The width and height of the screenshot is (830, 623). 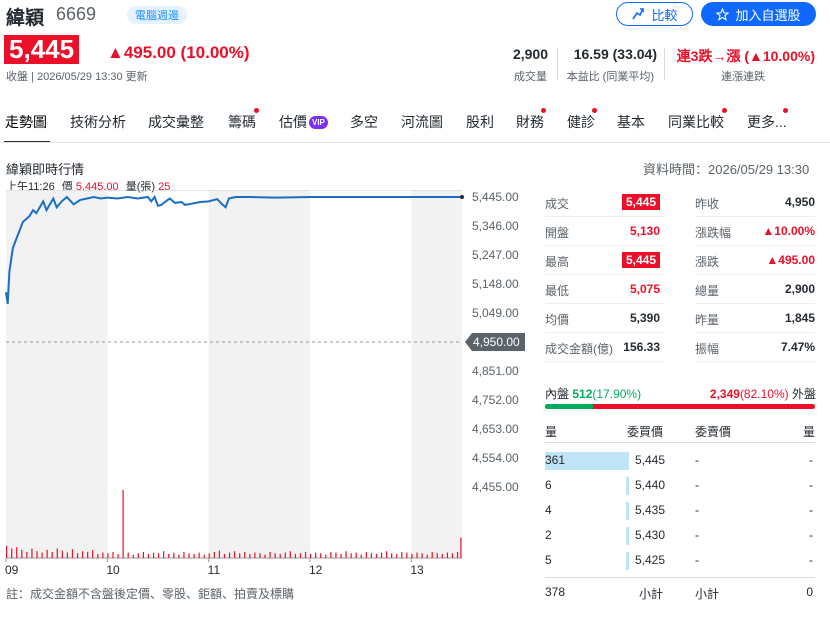 I want to click on price-line, so click(x=233, y=249).